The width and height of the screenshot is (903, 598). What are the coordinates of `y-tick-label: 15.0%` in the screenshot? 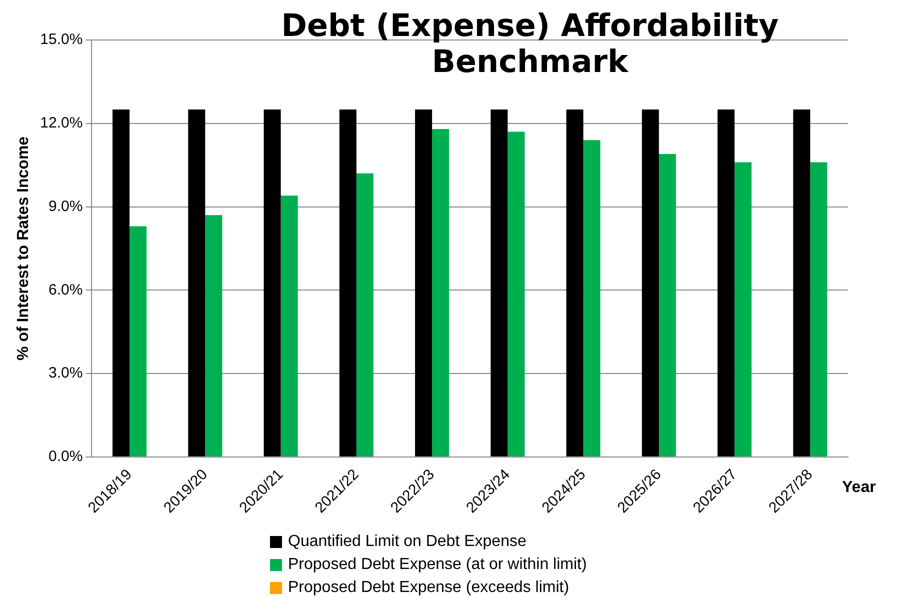 It's located at (61, 39).